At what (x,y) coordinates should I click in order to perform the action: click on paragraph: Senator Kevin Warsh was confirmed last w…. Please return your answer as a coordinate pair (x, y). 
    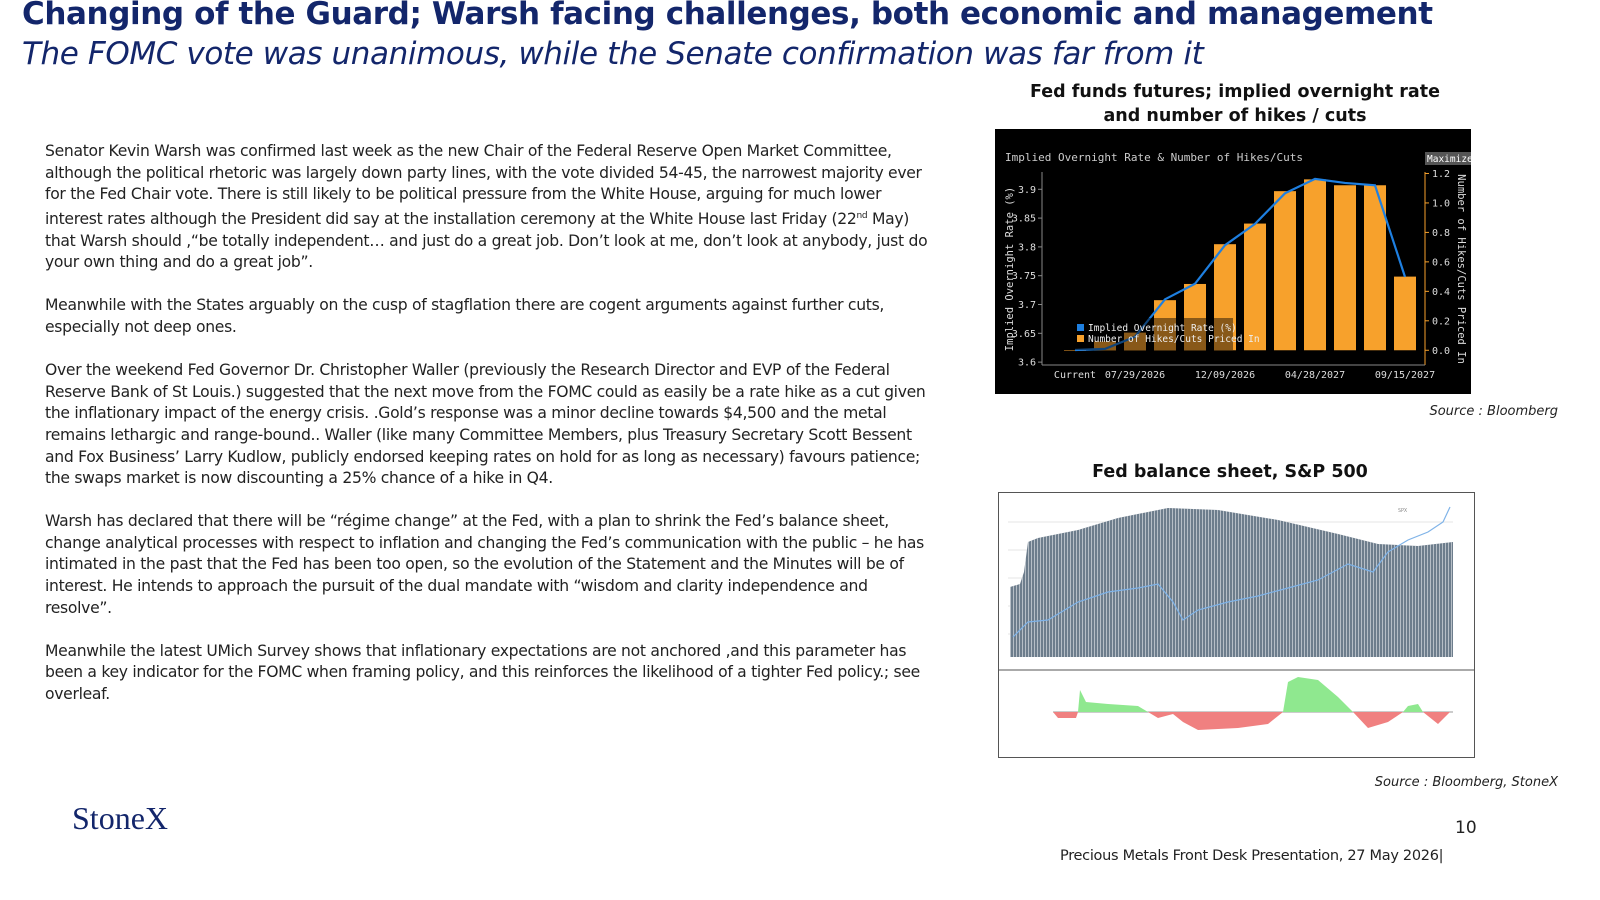
    Looking at the image, I should click on (490, 207).